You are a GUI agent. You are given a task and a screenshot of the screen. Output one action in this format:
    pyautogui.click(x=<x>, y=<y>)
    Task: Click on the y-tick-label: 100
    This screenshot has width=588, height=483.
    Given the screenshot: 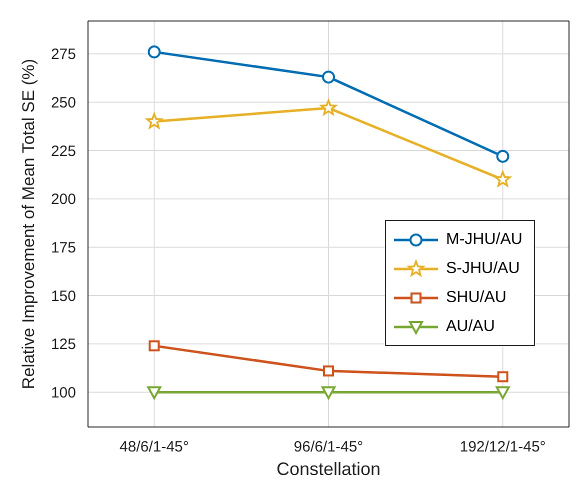 What is the action you would take?
    pyautogui.click(x=63, y=393)
    